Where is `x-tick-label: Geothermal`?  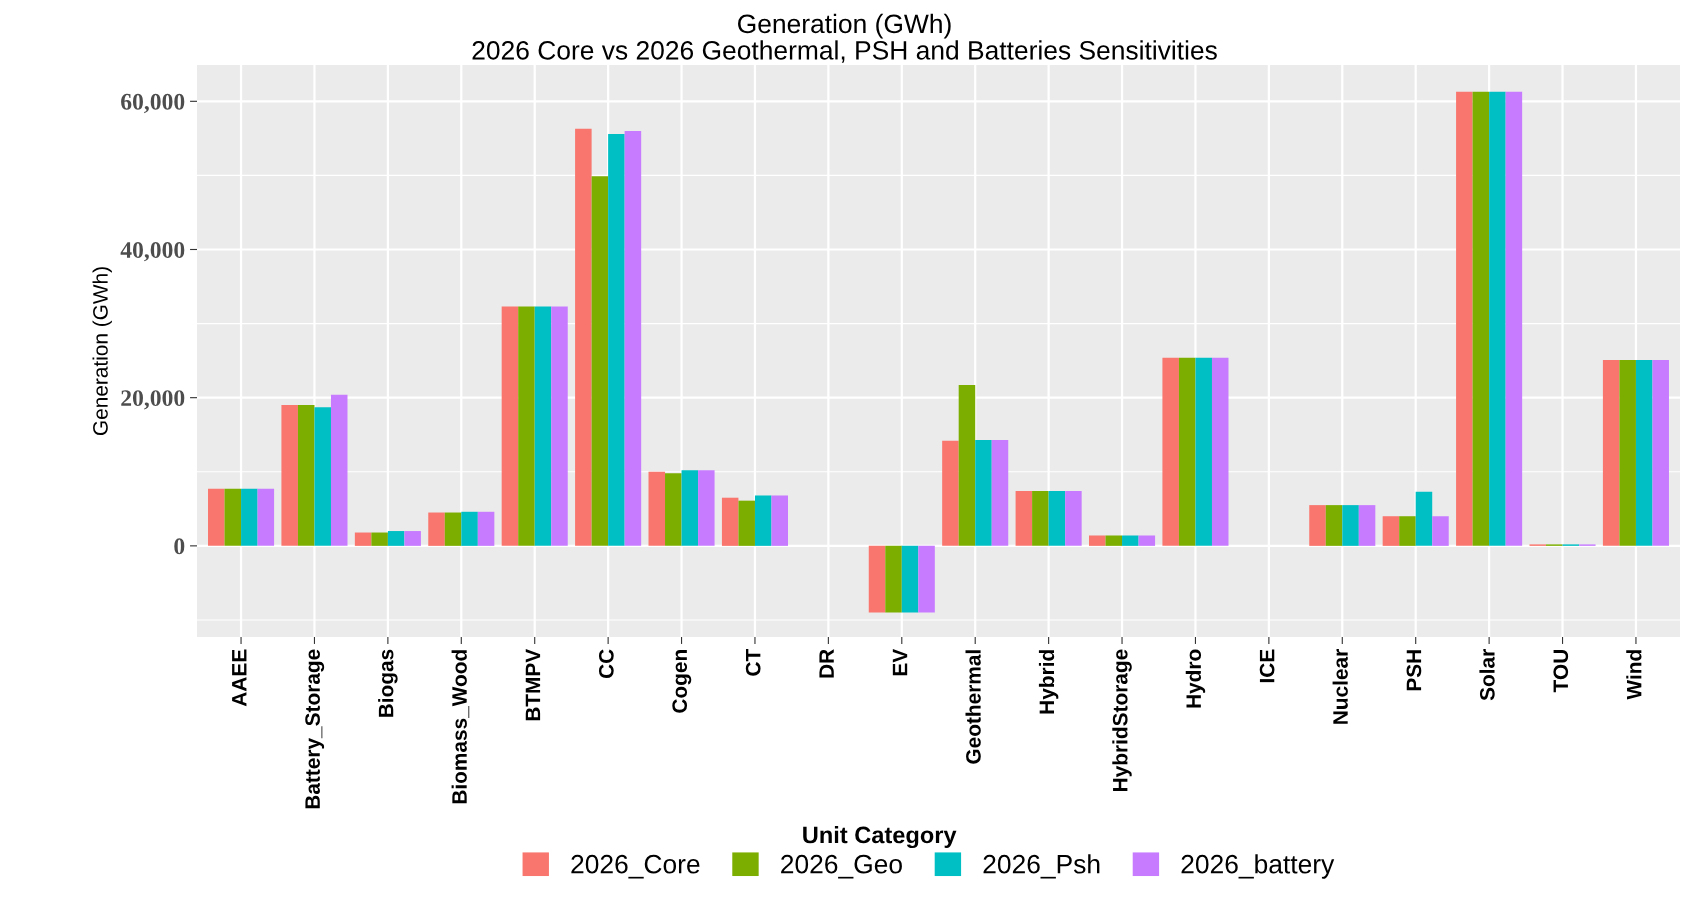
x-tick-label: Geothermal is located at coordinates (973, 707).